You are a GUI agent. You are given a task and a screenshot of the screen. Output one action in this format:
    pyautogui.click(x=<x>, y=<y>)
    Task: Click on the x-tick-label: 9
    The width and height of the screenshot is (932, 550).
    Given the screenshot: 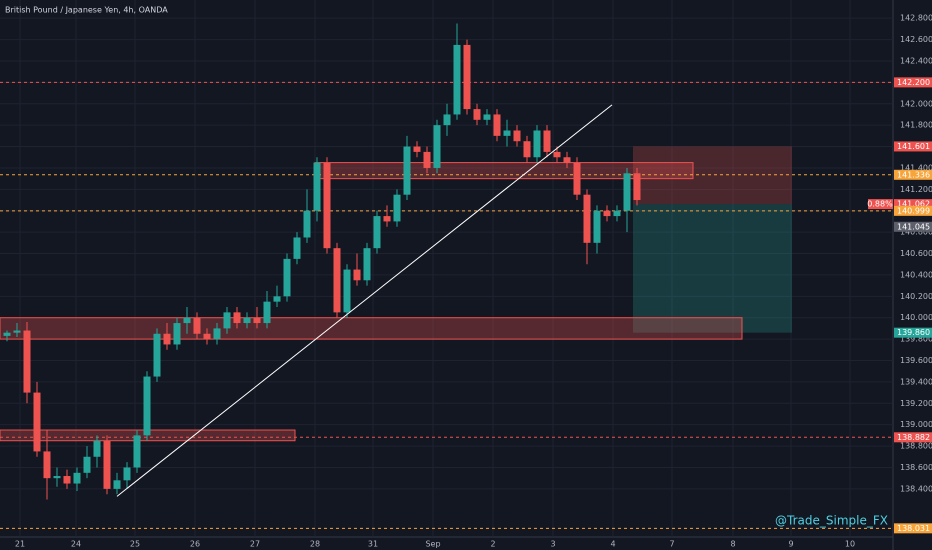 What is the action you would take?
    pyautogui.click(x=790, y=544)
    